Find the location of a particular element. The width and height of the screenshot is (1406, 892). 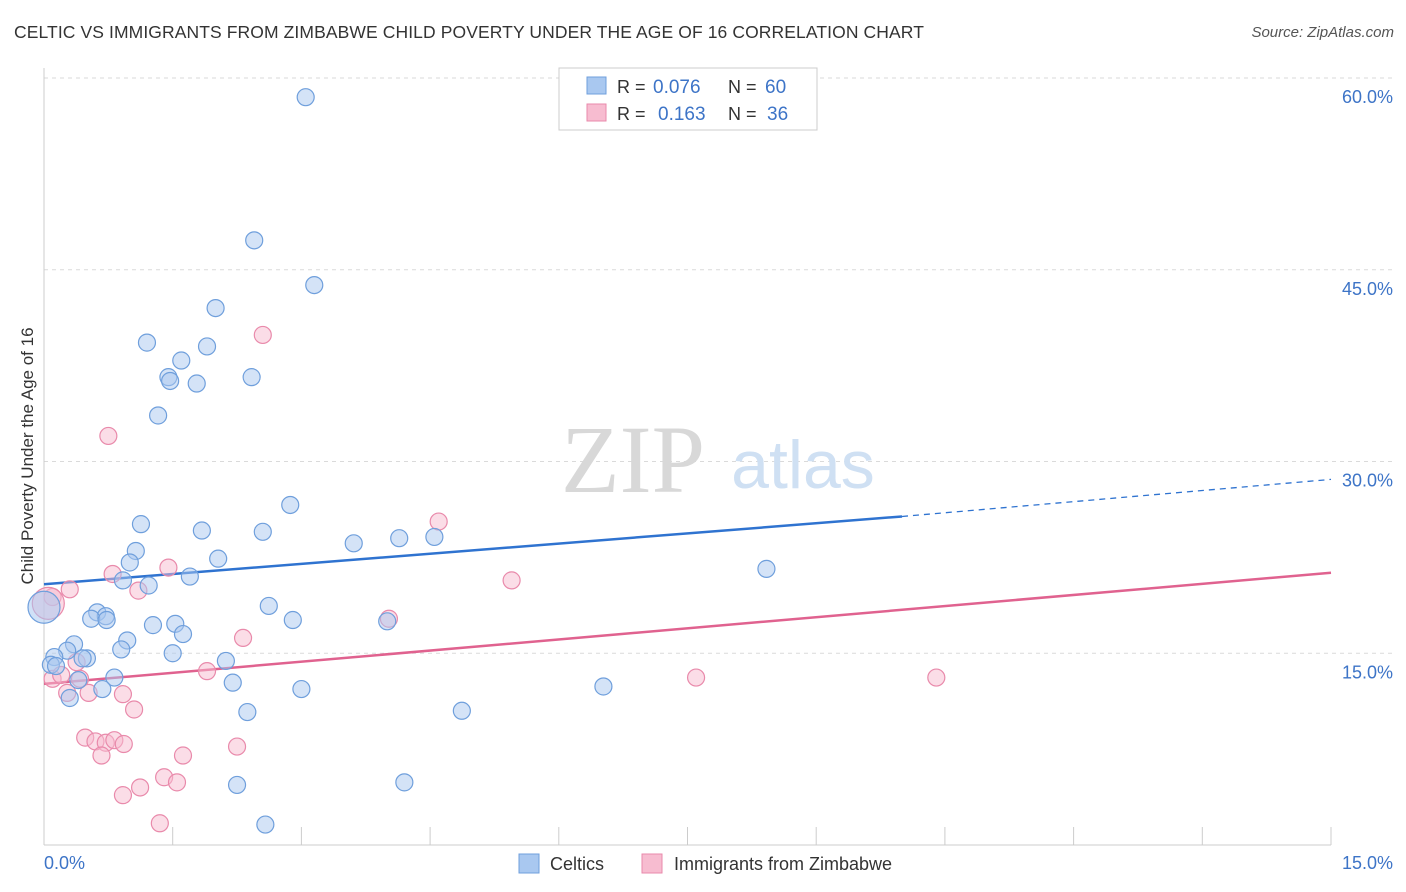

legend-swatch-zimbabwe is located at coordinates (652, 863).